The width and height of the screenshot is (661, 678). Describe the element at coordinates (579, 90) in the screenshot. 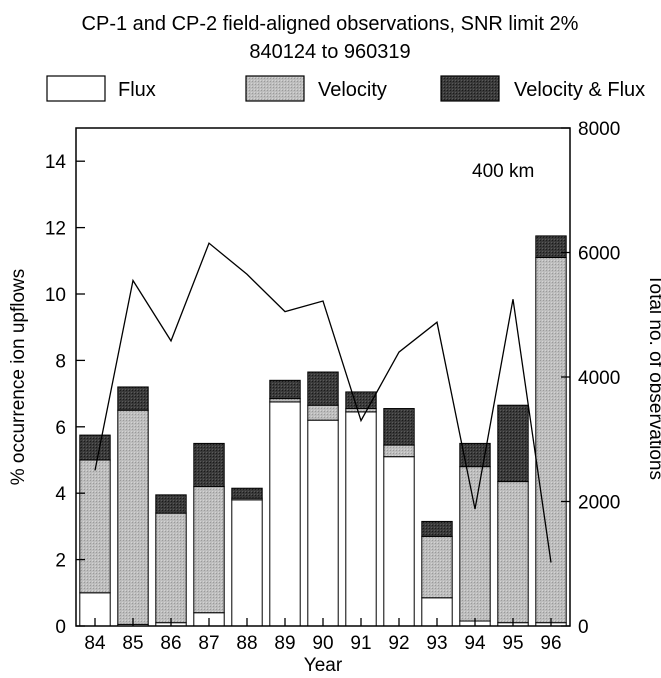

I see `legend-label-velocity-flux: Velocity & Flux` at that location.